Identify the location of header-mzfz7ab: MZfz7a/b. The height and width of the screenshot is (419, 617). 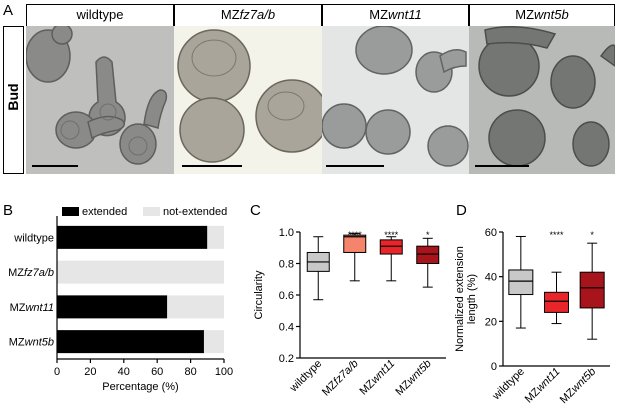
(248, 15).